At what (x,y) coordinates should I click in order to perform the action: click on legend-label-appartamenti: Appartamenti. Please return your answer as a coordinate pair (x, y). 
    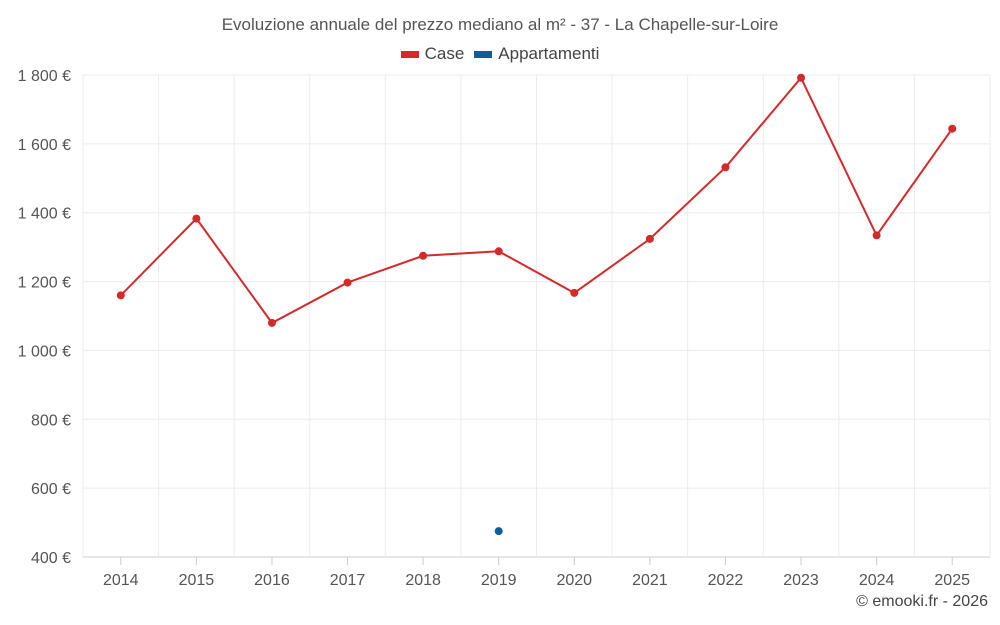
    Looking at the image, I should click on (549, 53).